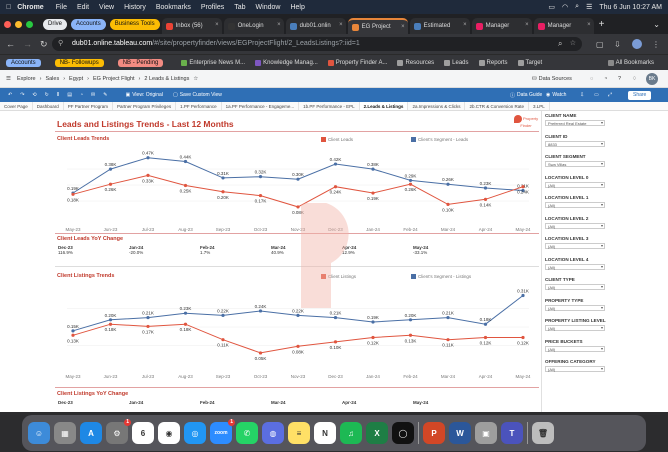 This screenshot has width=668, height=452. Describe the element at coordinates (65, 433) in the screenshot. I see `launchpad-icon: ▦` at that location.